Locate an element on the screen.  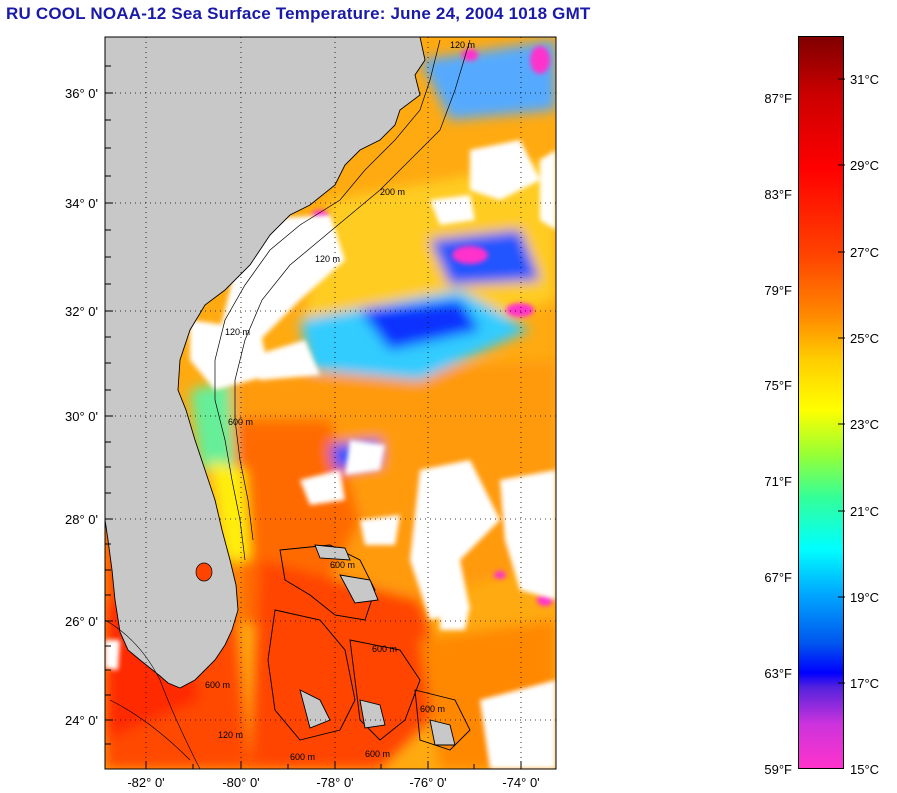
sst-region-cold-band is located at coordinates (420, 325).